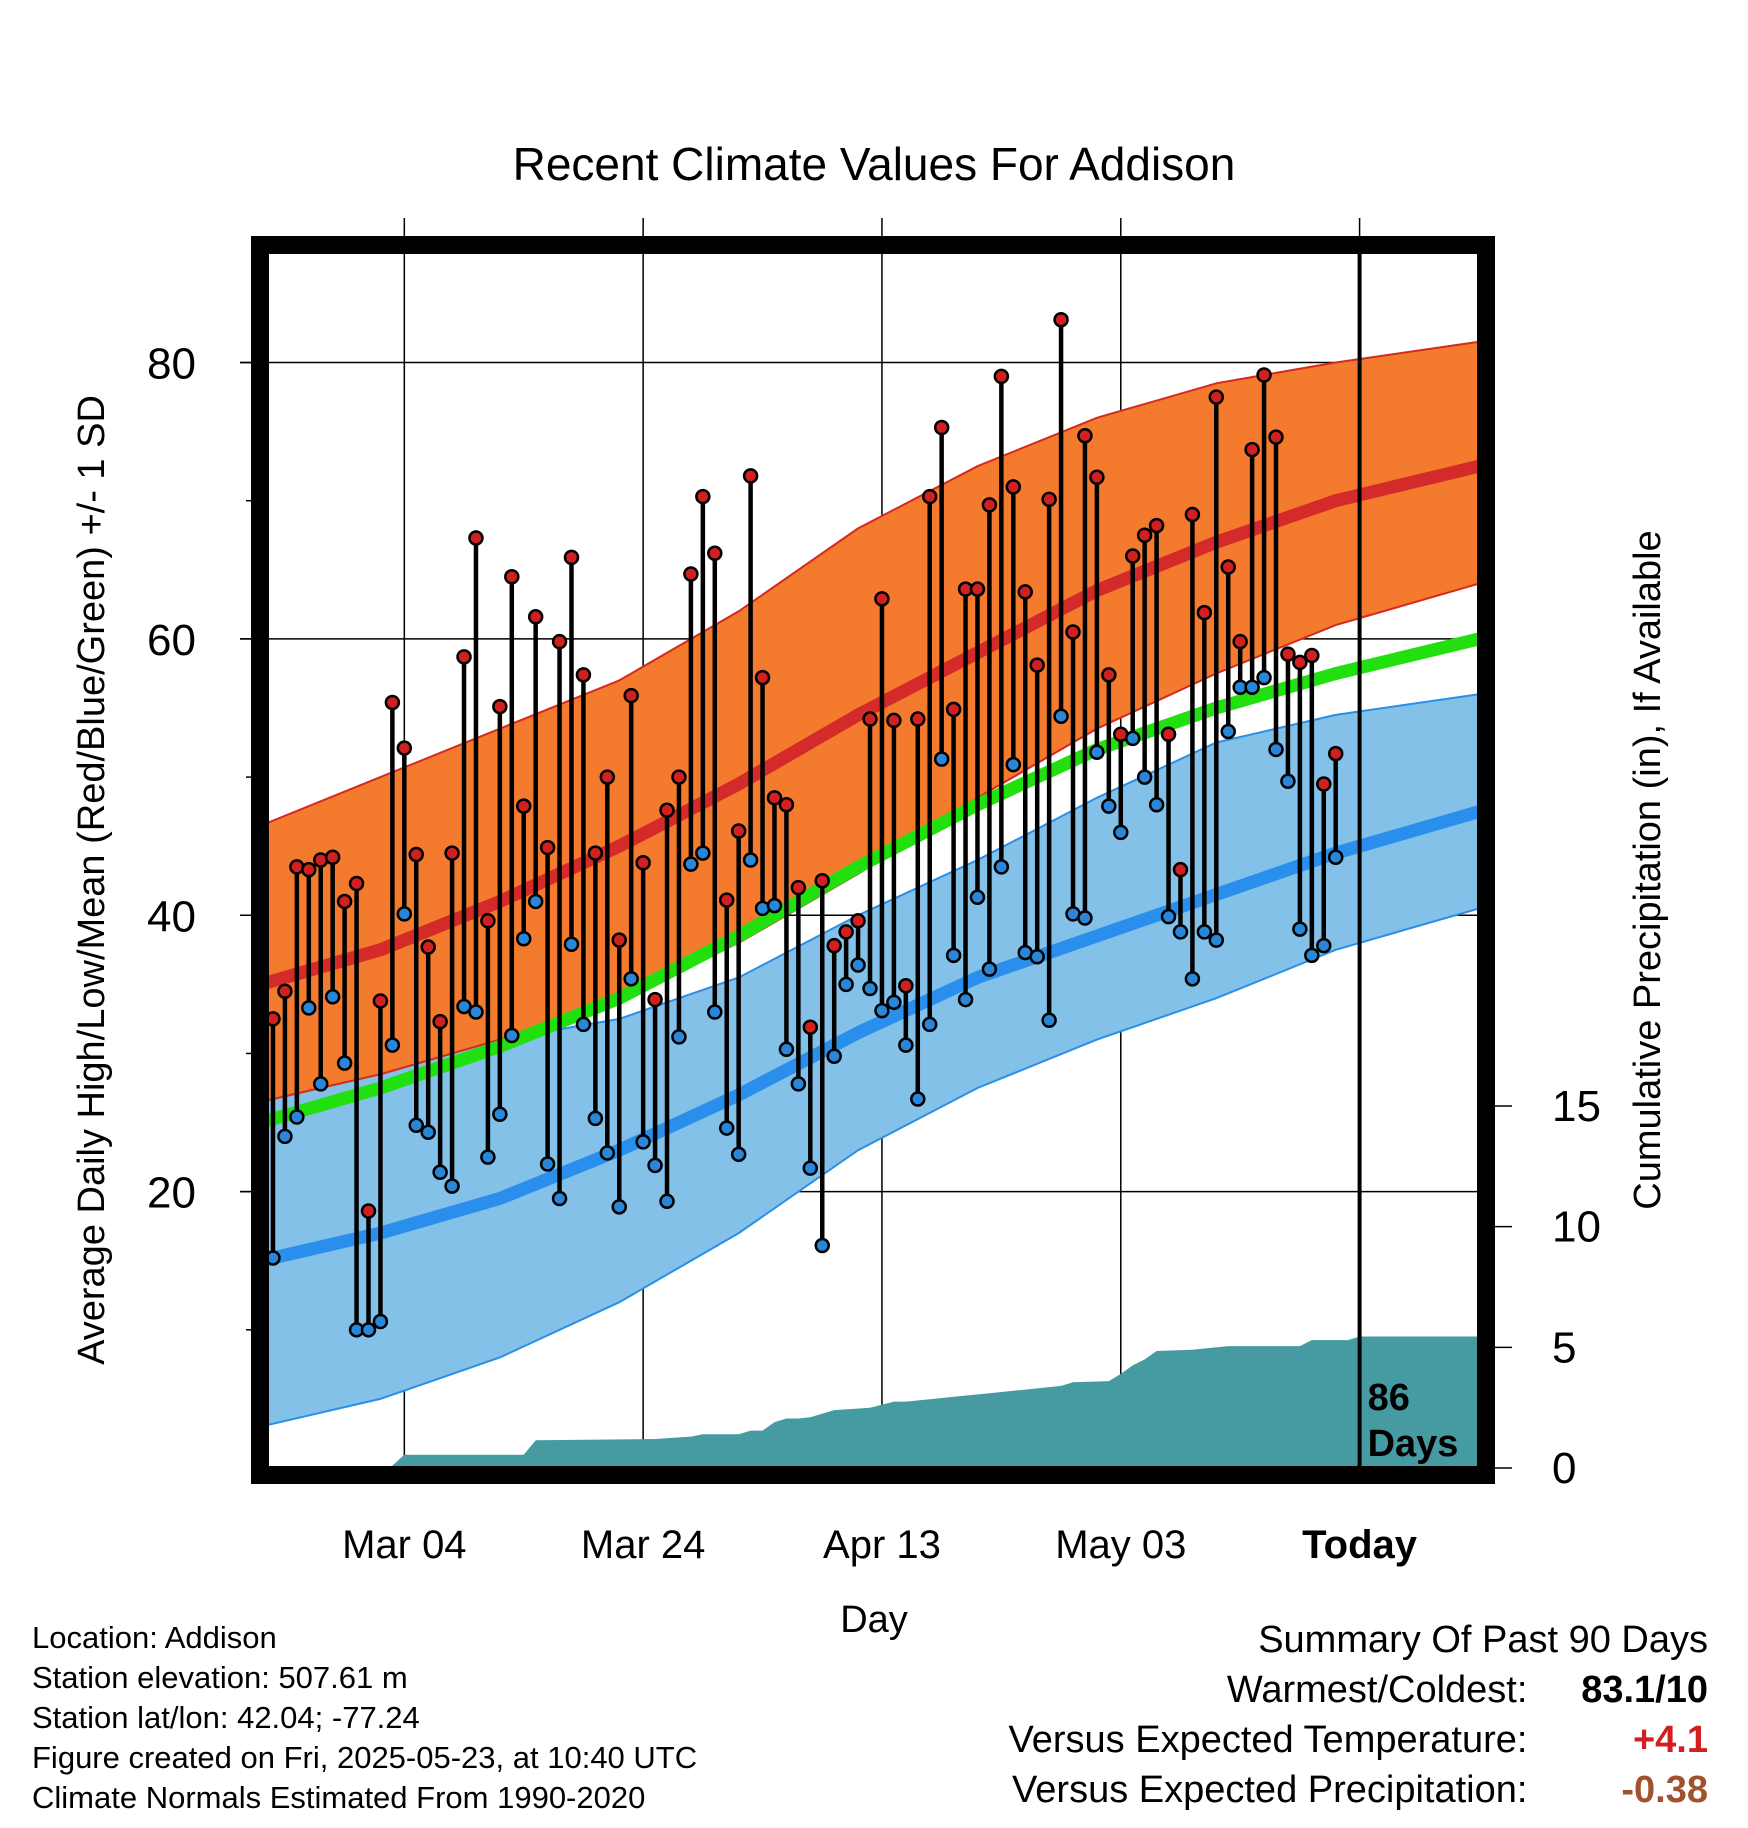  I want to click on precipitation-anomaly-label: Versus Expected Precipitation:, so click(1270, 1790).